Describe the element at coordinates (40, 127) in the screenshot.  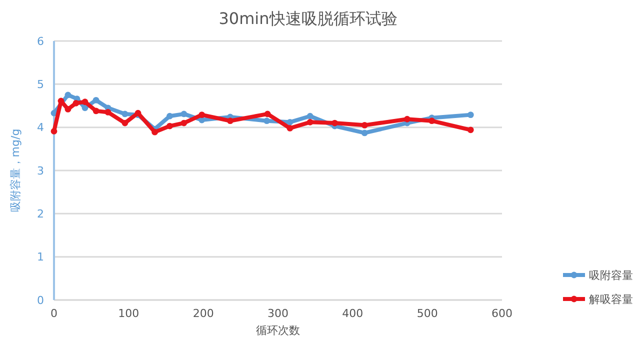
I see `y-tick-label: 4` at that location.